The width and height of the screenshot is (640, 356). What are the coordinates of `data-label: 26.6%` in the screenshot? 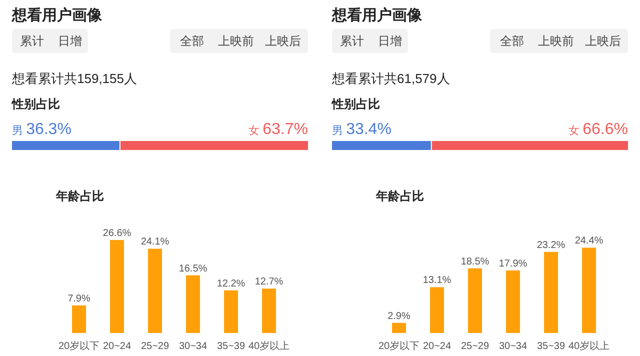 It's located at (117, 233).